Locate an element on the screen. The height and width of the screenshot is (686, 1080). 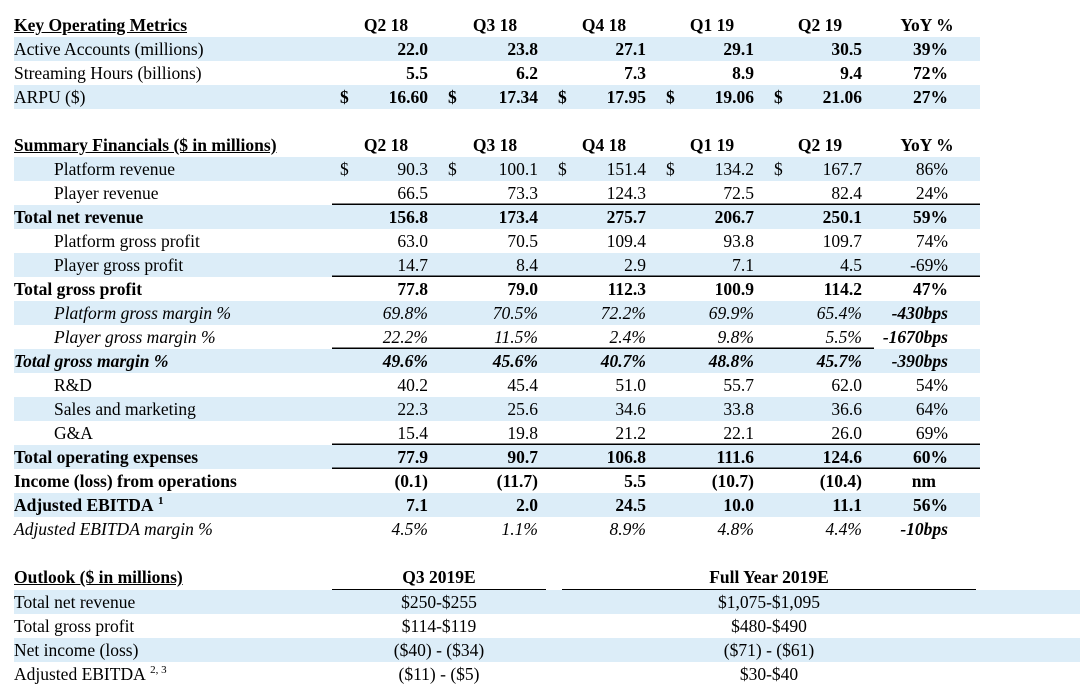
cell-number: 167.7 is located at coordinates (842, 169).